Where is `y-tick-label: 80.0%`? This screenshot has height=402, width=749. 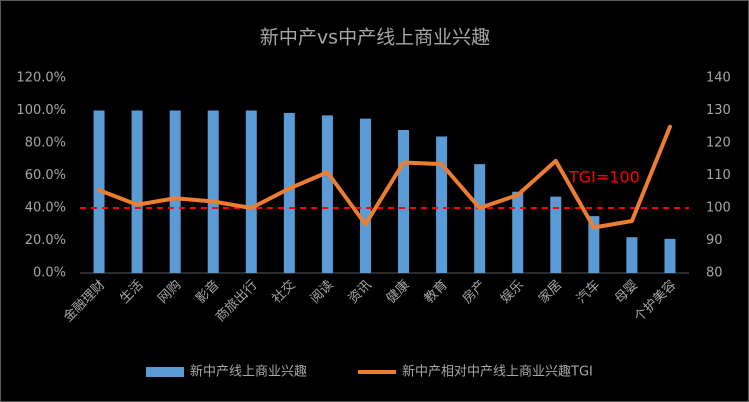 y-tick-label: 80.0% is located at coordinates (45, 143).